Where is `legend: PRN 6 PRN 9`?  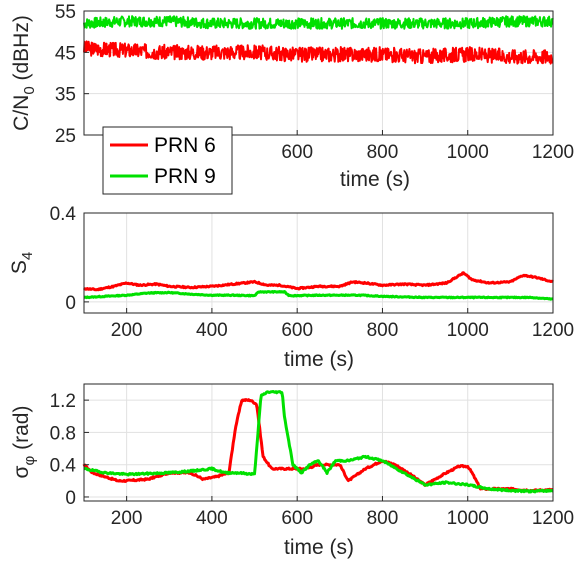 legend: PRN 6 PRN 9 is located at coordinates (167, 160).